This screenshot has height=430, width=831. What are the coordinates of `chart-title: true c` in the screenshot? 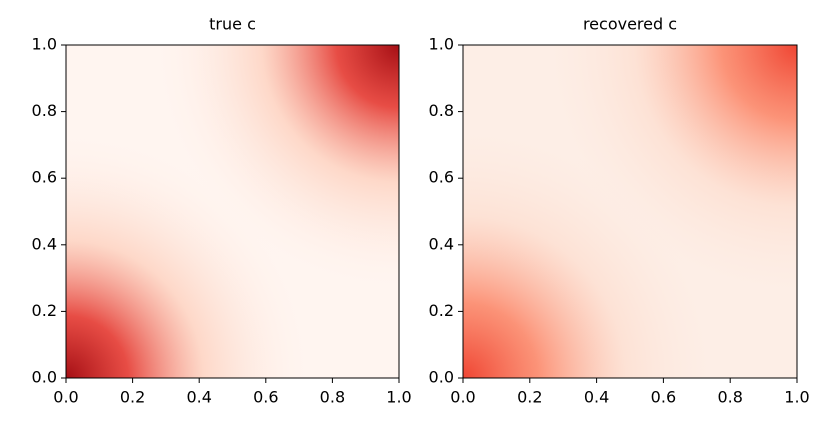 It's located at (232, 24).